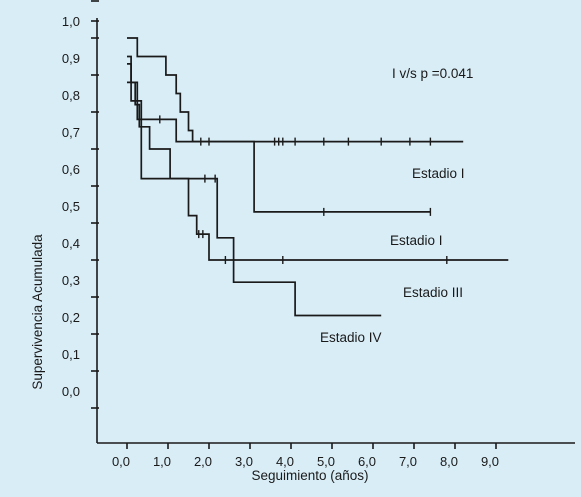 The height and width of the screenshot is (497, 581). I want to click on y-tick-label: 0,4, so click(71, 243).